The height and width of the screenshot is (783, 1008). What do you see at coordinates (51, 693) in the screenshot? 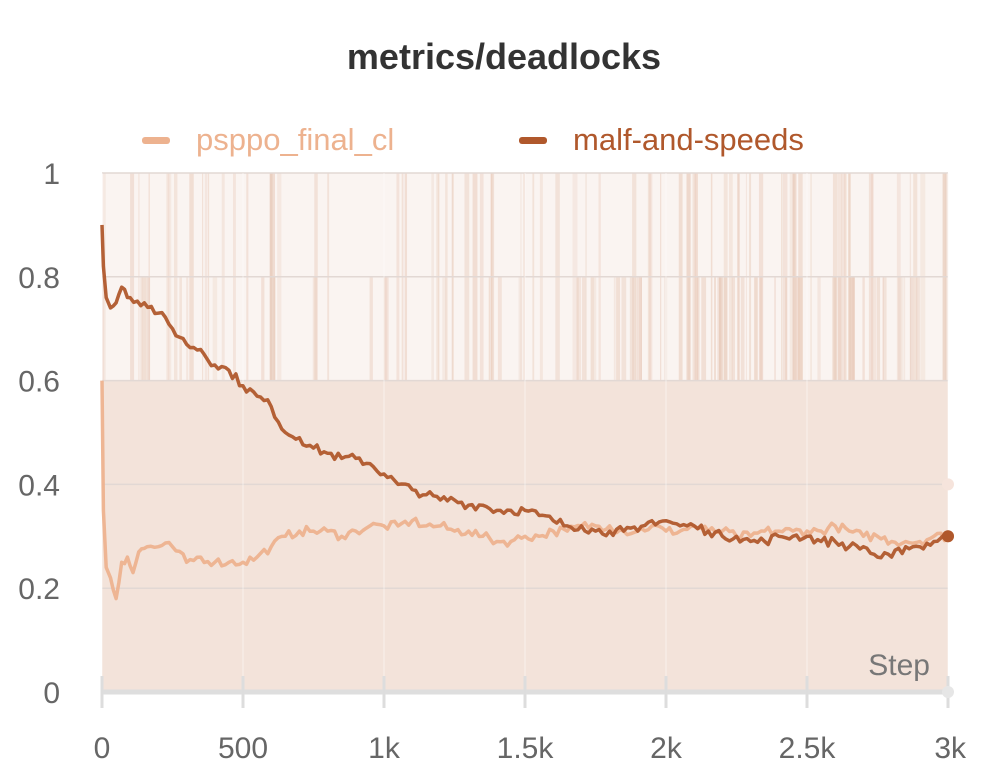
I see `y-tick-label: 0` at bounding box center [51, 693].